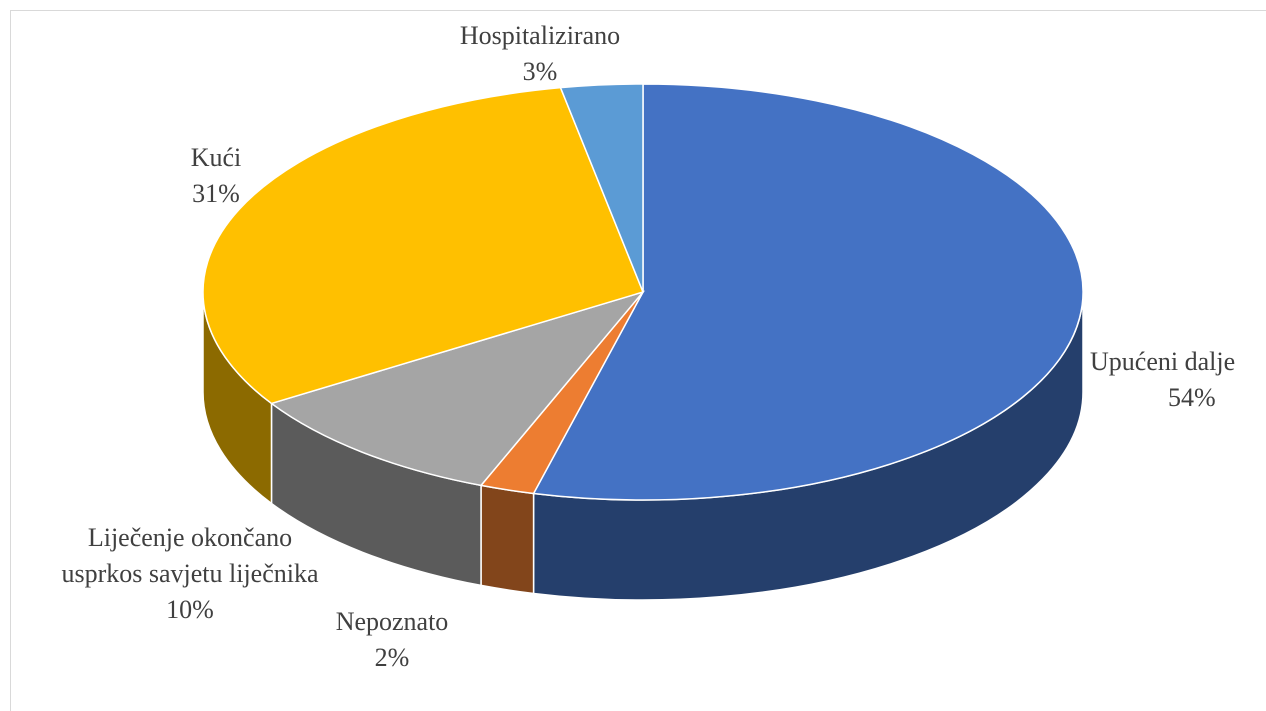 This screenshot has width=1266, height=711. Describe the element at coordinates (216, 176) in the screenshot. I see `data-label: Kući 31%` at that location.